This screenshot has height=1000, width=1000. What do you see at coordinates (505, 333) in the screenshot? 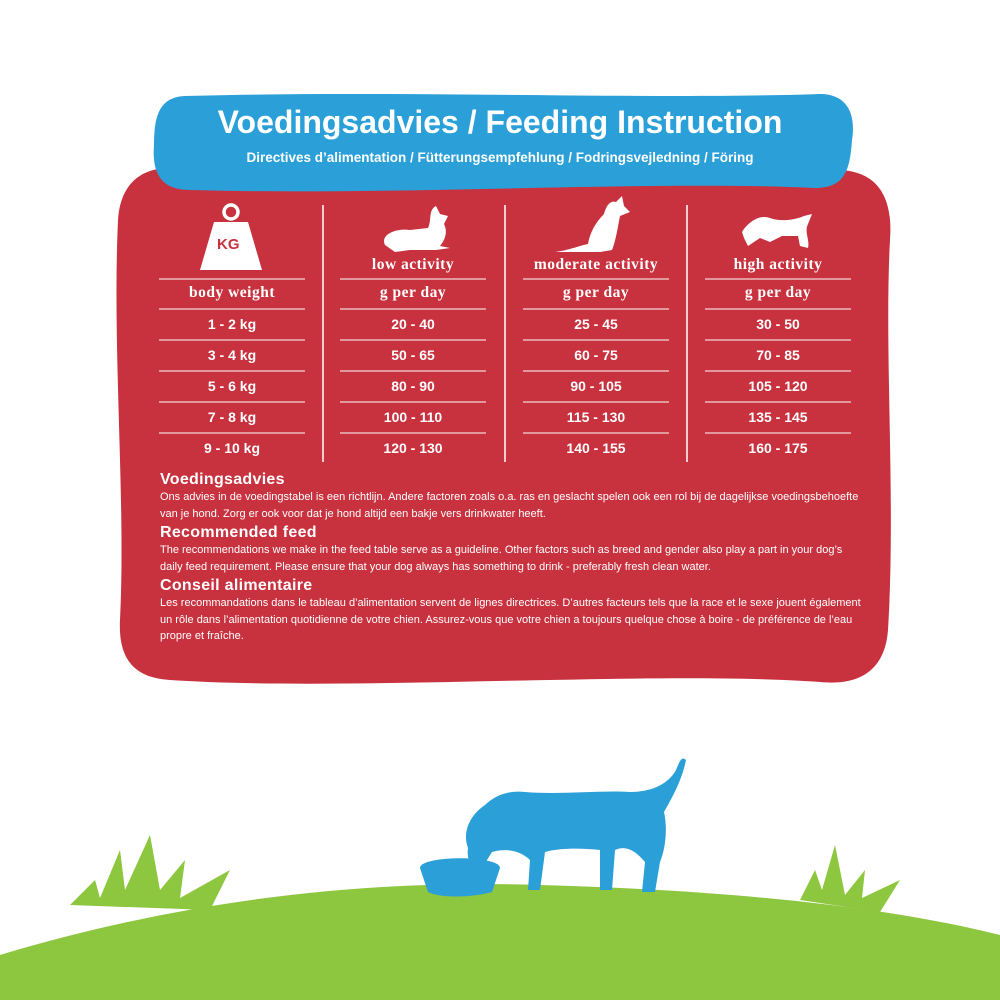
I see `dividers` at bounding box center [505, 333].